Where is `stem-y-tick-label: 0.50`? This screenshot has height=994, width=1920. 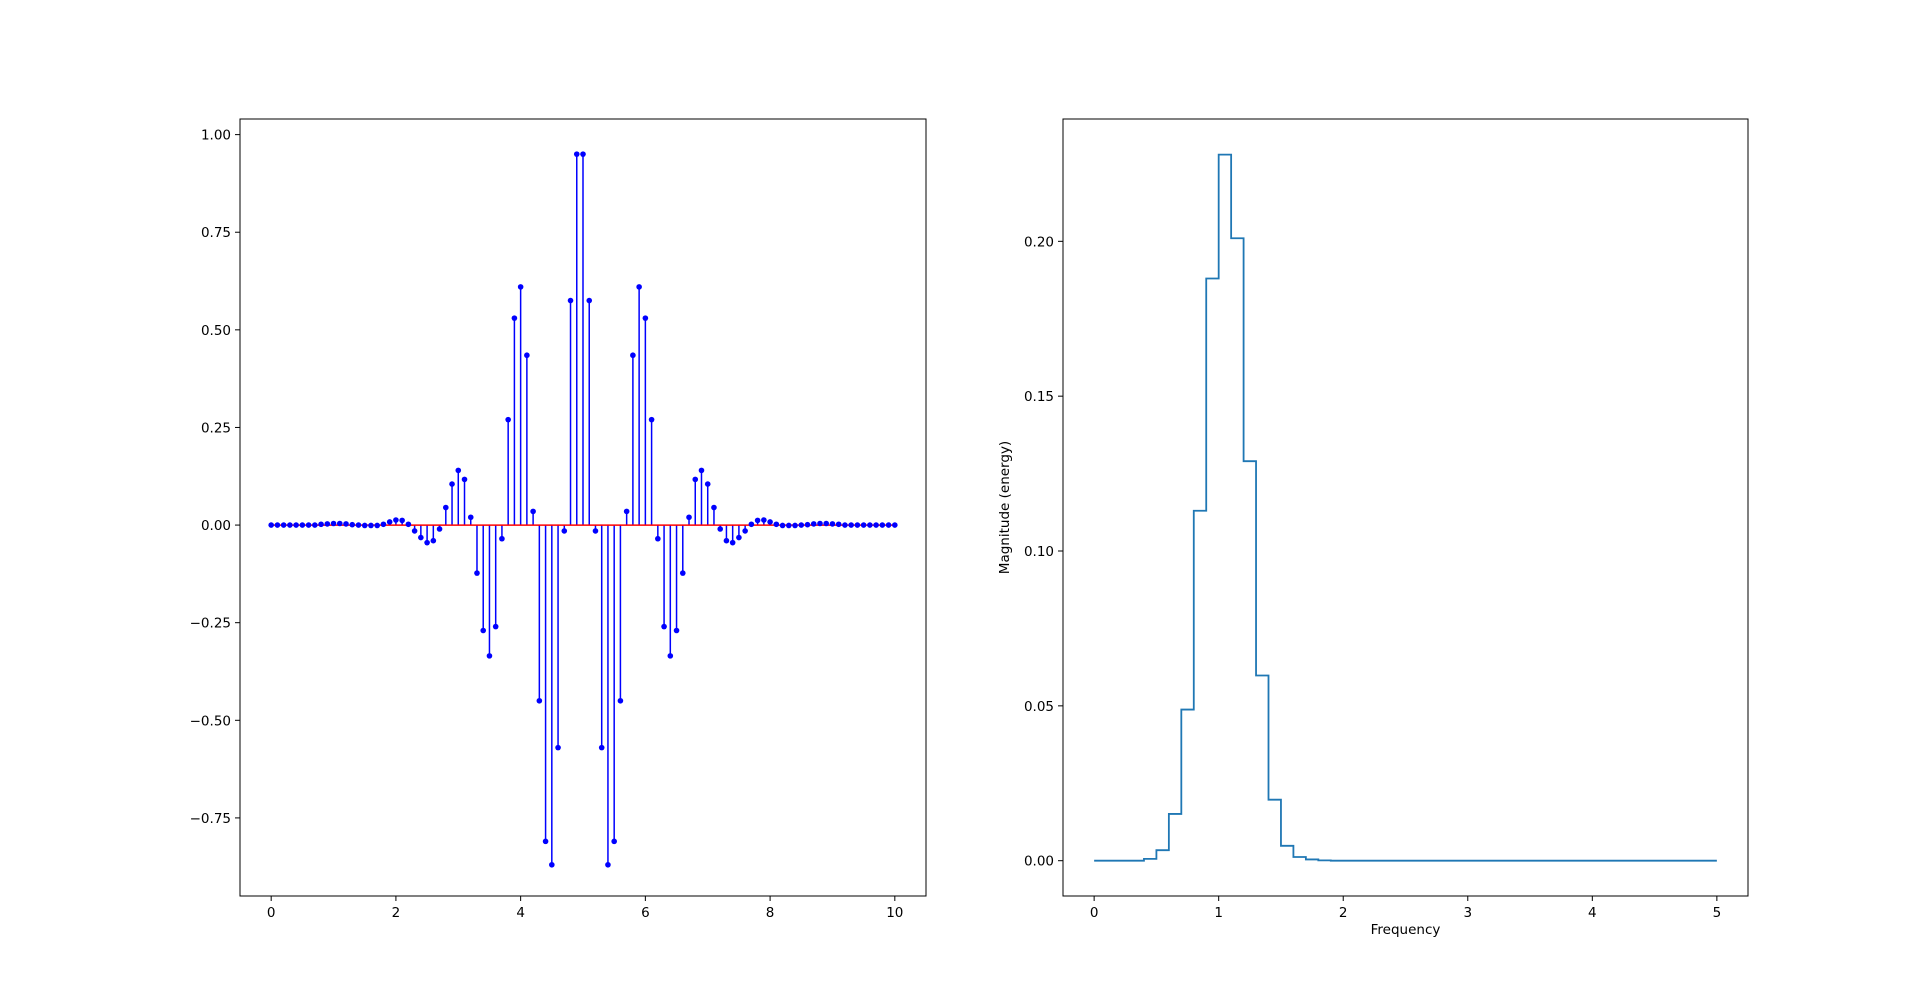 stem-y-tick-label: 0.50 is located at coordinates (216, 331).